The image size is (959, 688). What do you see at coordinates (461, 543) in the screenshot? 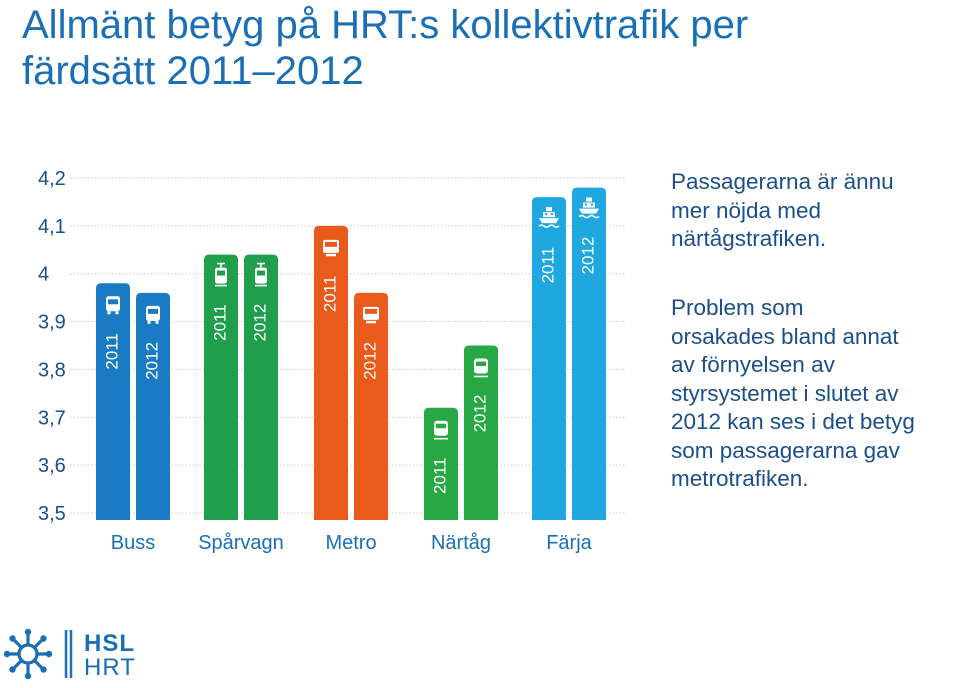
I see `x-category-label: Närtåg` at bounding box center [461, 543].